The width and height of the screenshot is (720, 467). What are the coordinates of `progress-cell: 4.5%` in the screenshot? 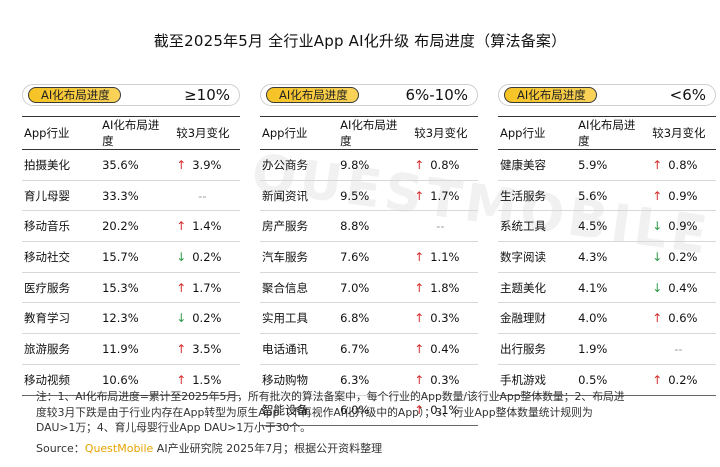 It's located at (609, 226).